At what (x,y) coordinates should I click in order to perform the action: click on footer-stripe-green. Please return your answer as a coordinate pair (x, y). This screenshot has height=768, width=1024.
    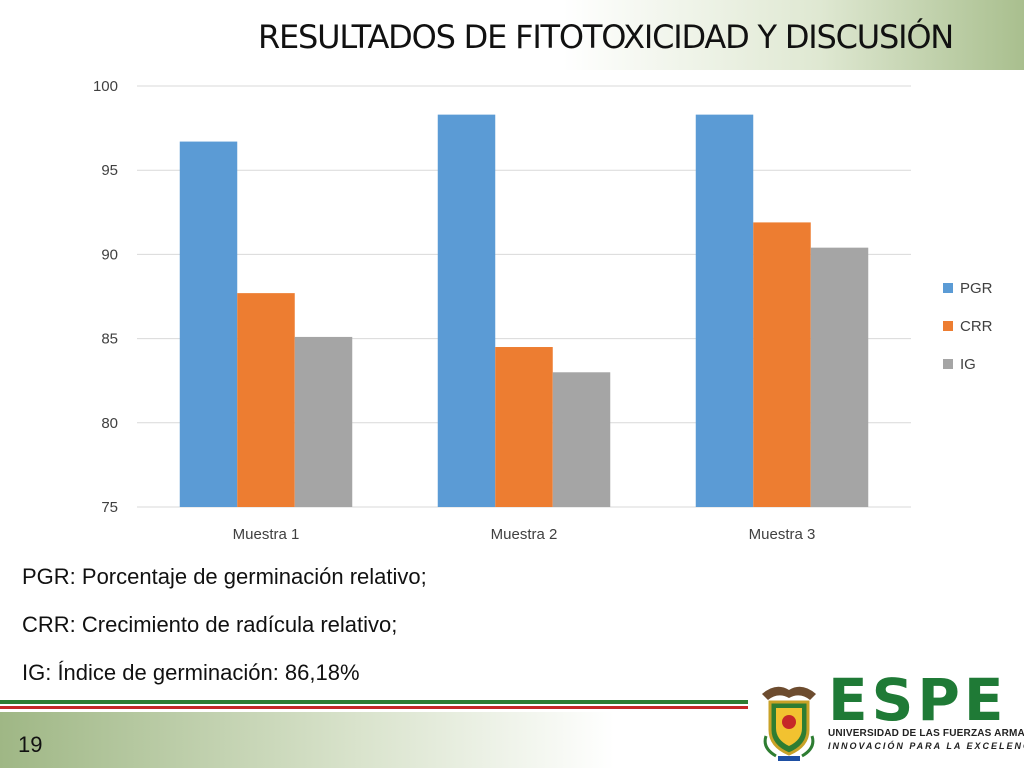
    Looking at the image, I should click on (374, 702).